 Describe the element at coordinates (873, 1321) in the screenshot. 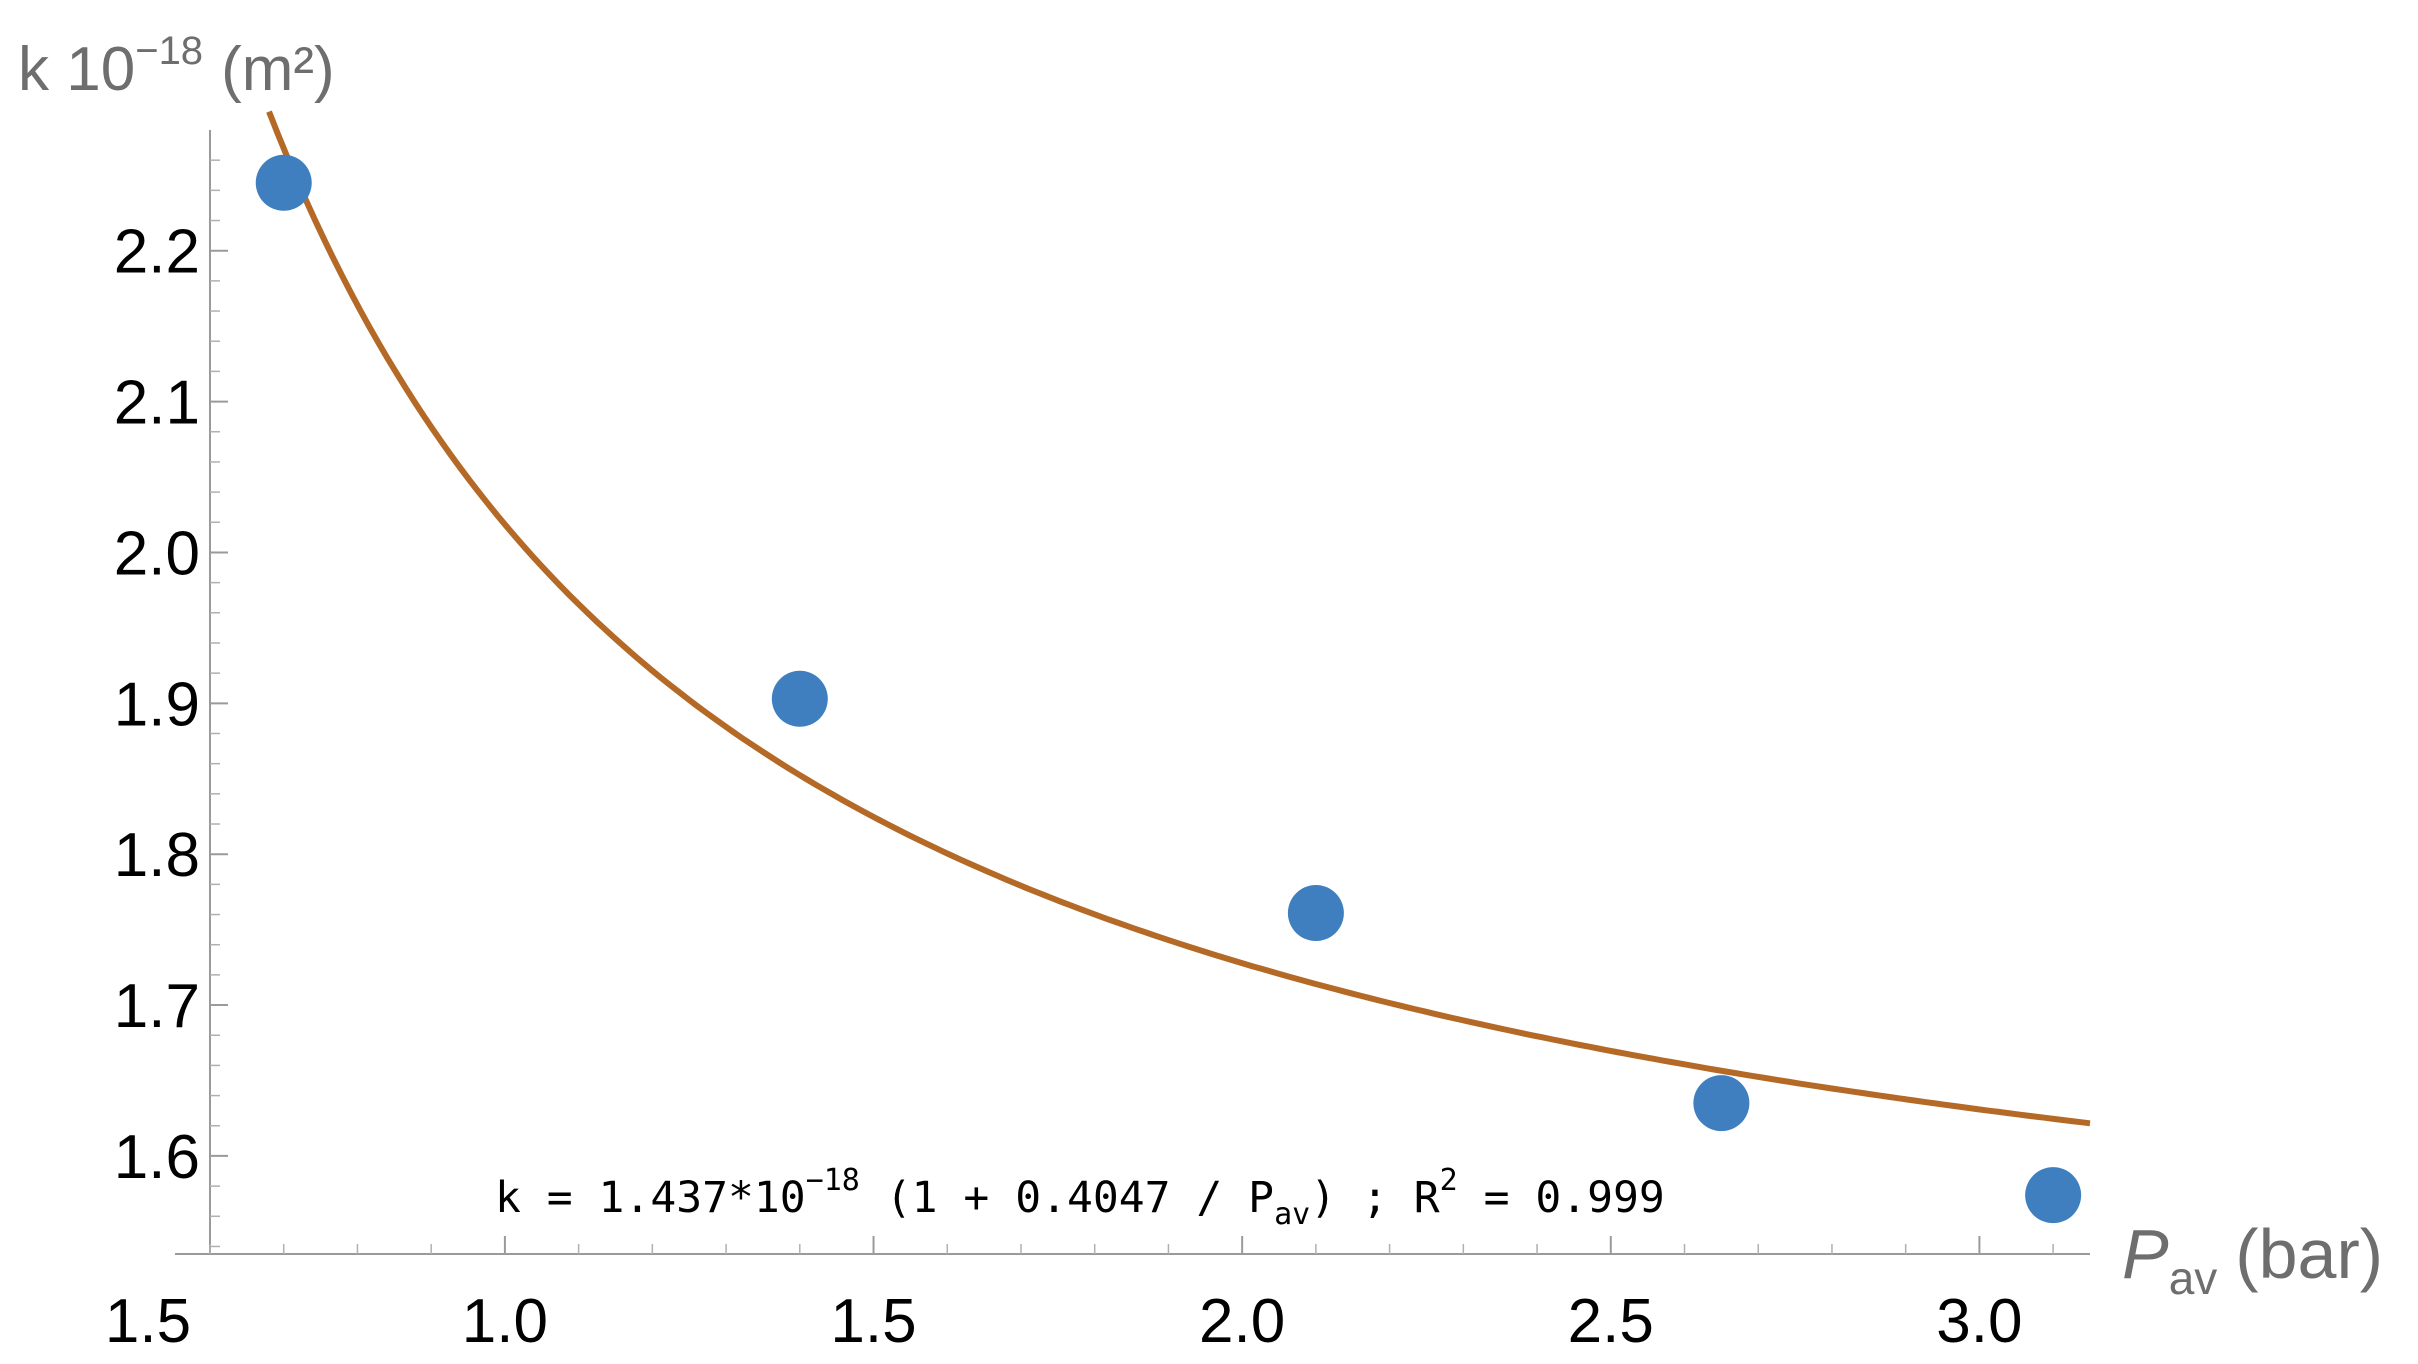

I see `x-tick-label: 1.5` at that location.